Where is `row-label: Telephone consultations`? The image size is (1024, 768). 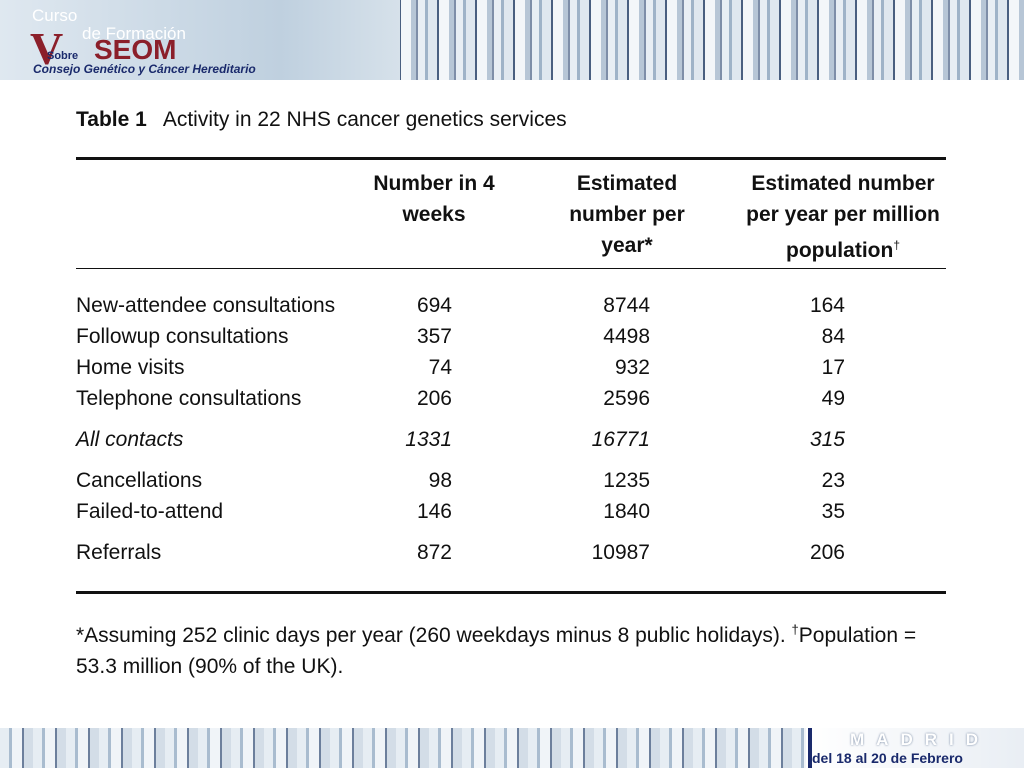 row-label: Telephone consultations is located at coordinates (189, 398).